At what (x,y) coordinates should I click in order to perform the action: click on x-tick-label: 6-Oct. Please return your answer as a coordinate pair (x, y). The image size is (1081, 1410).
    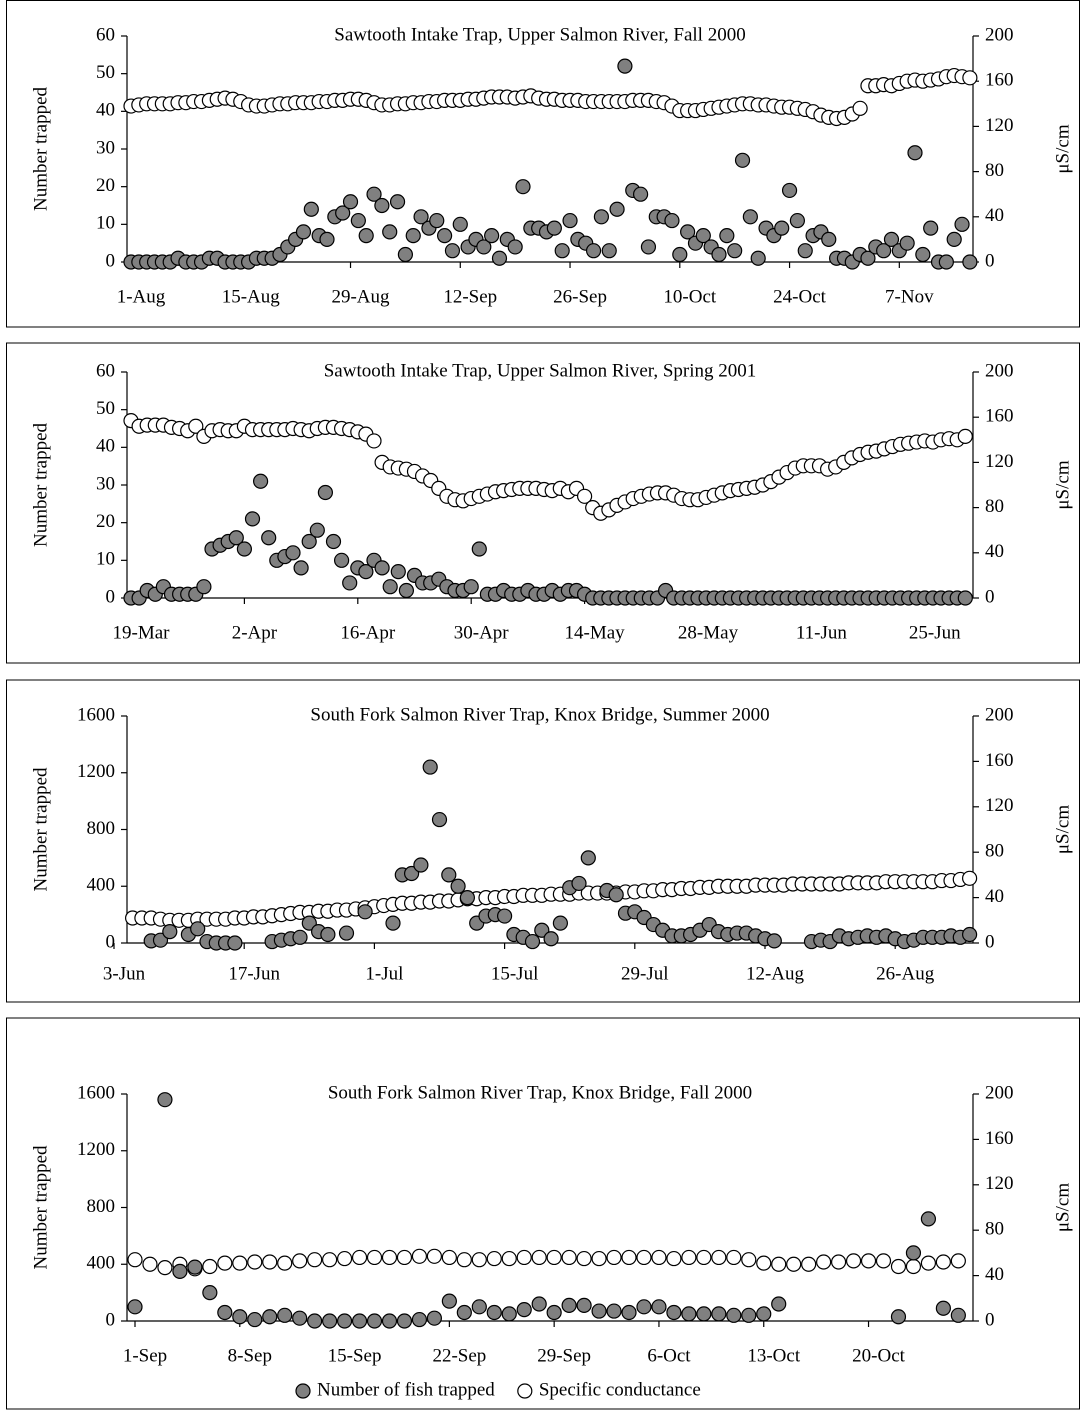
    Looking at the image, I should click on (669, 1355).